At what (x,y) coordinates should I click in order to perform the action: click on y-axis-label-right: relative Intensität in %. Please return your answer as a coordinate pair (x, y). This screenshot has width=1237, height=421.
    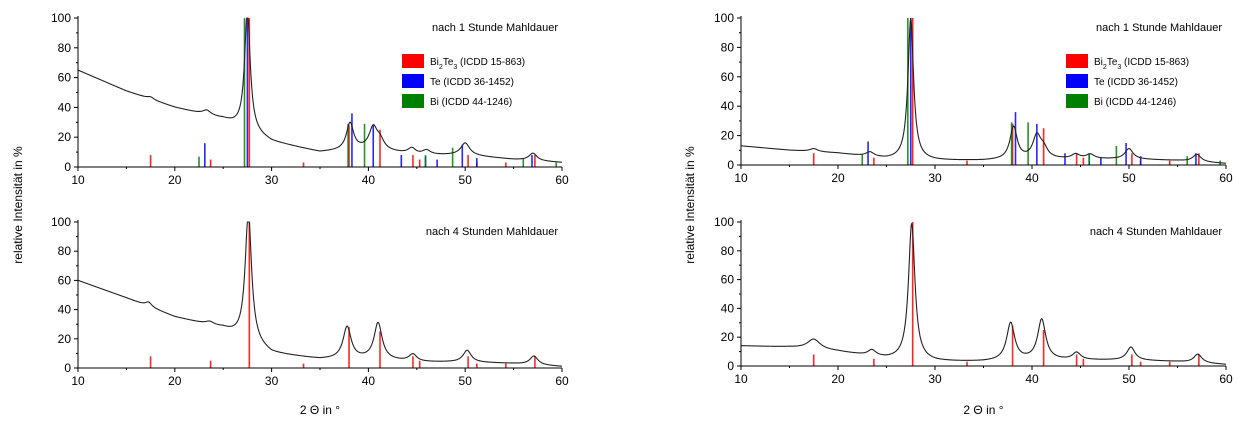
    Looking at the image, I should click on (690, 205).